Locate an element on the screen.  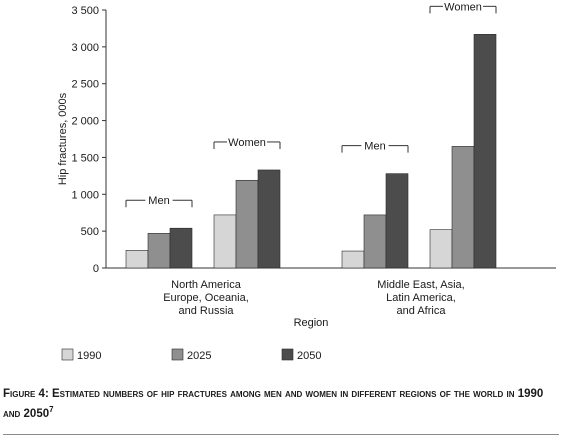
y-tick-label: 1 500 is located at coordinates (85, 158).